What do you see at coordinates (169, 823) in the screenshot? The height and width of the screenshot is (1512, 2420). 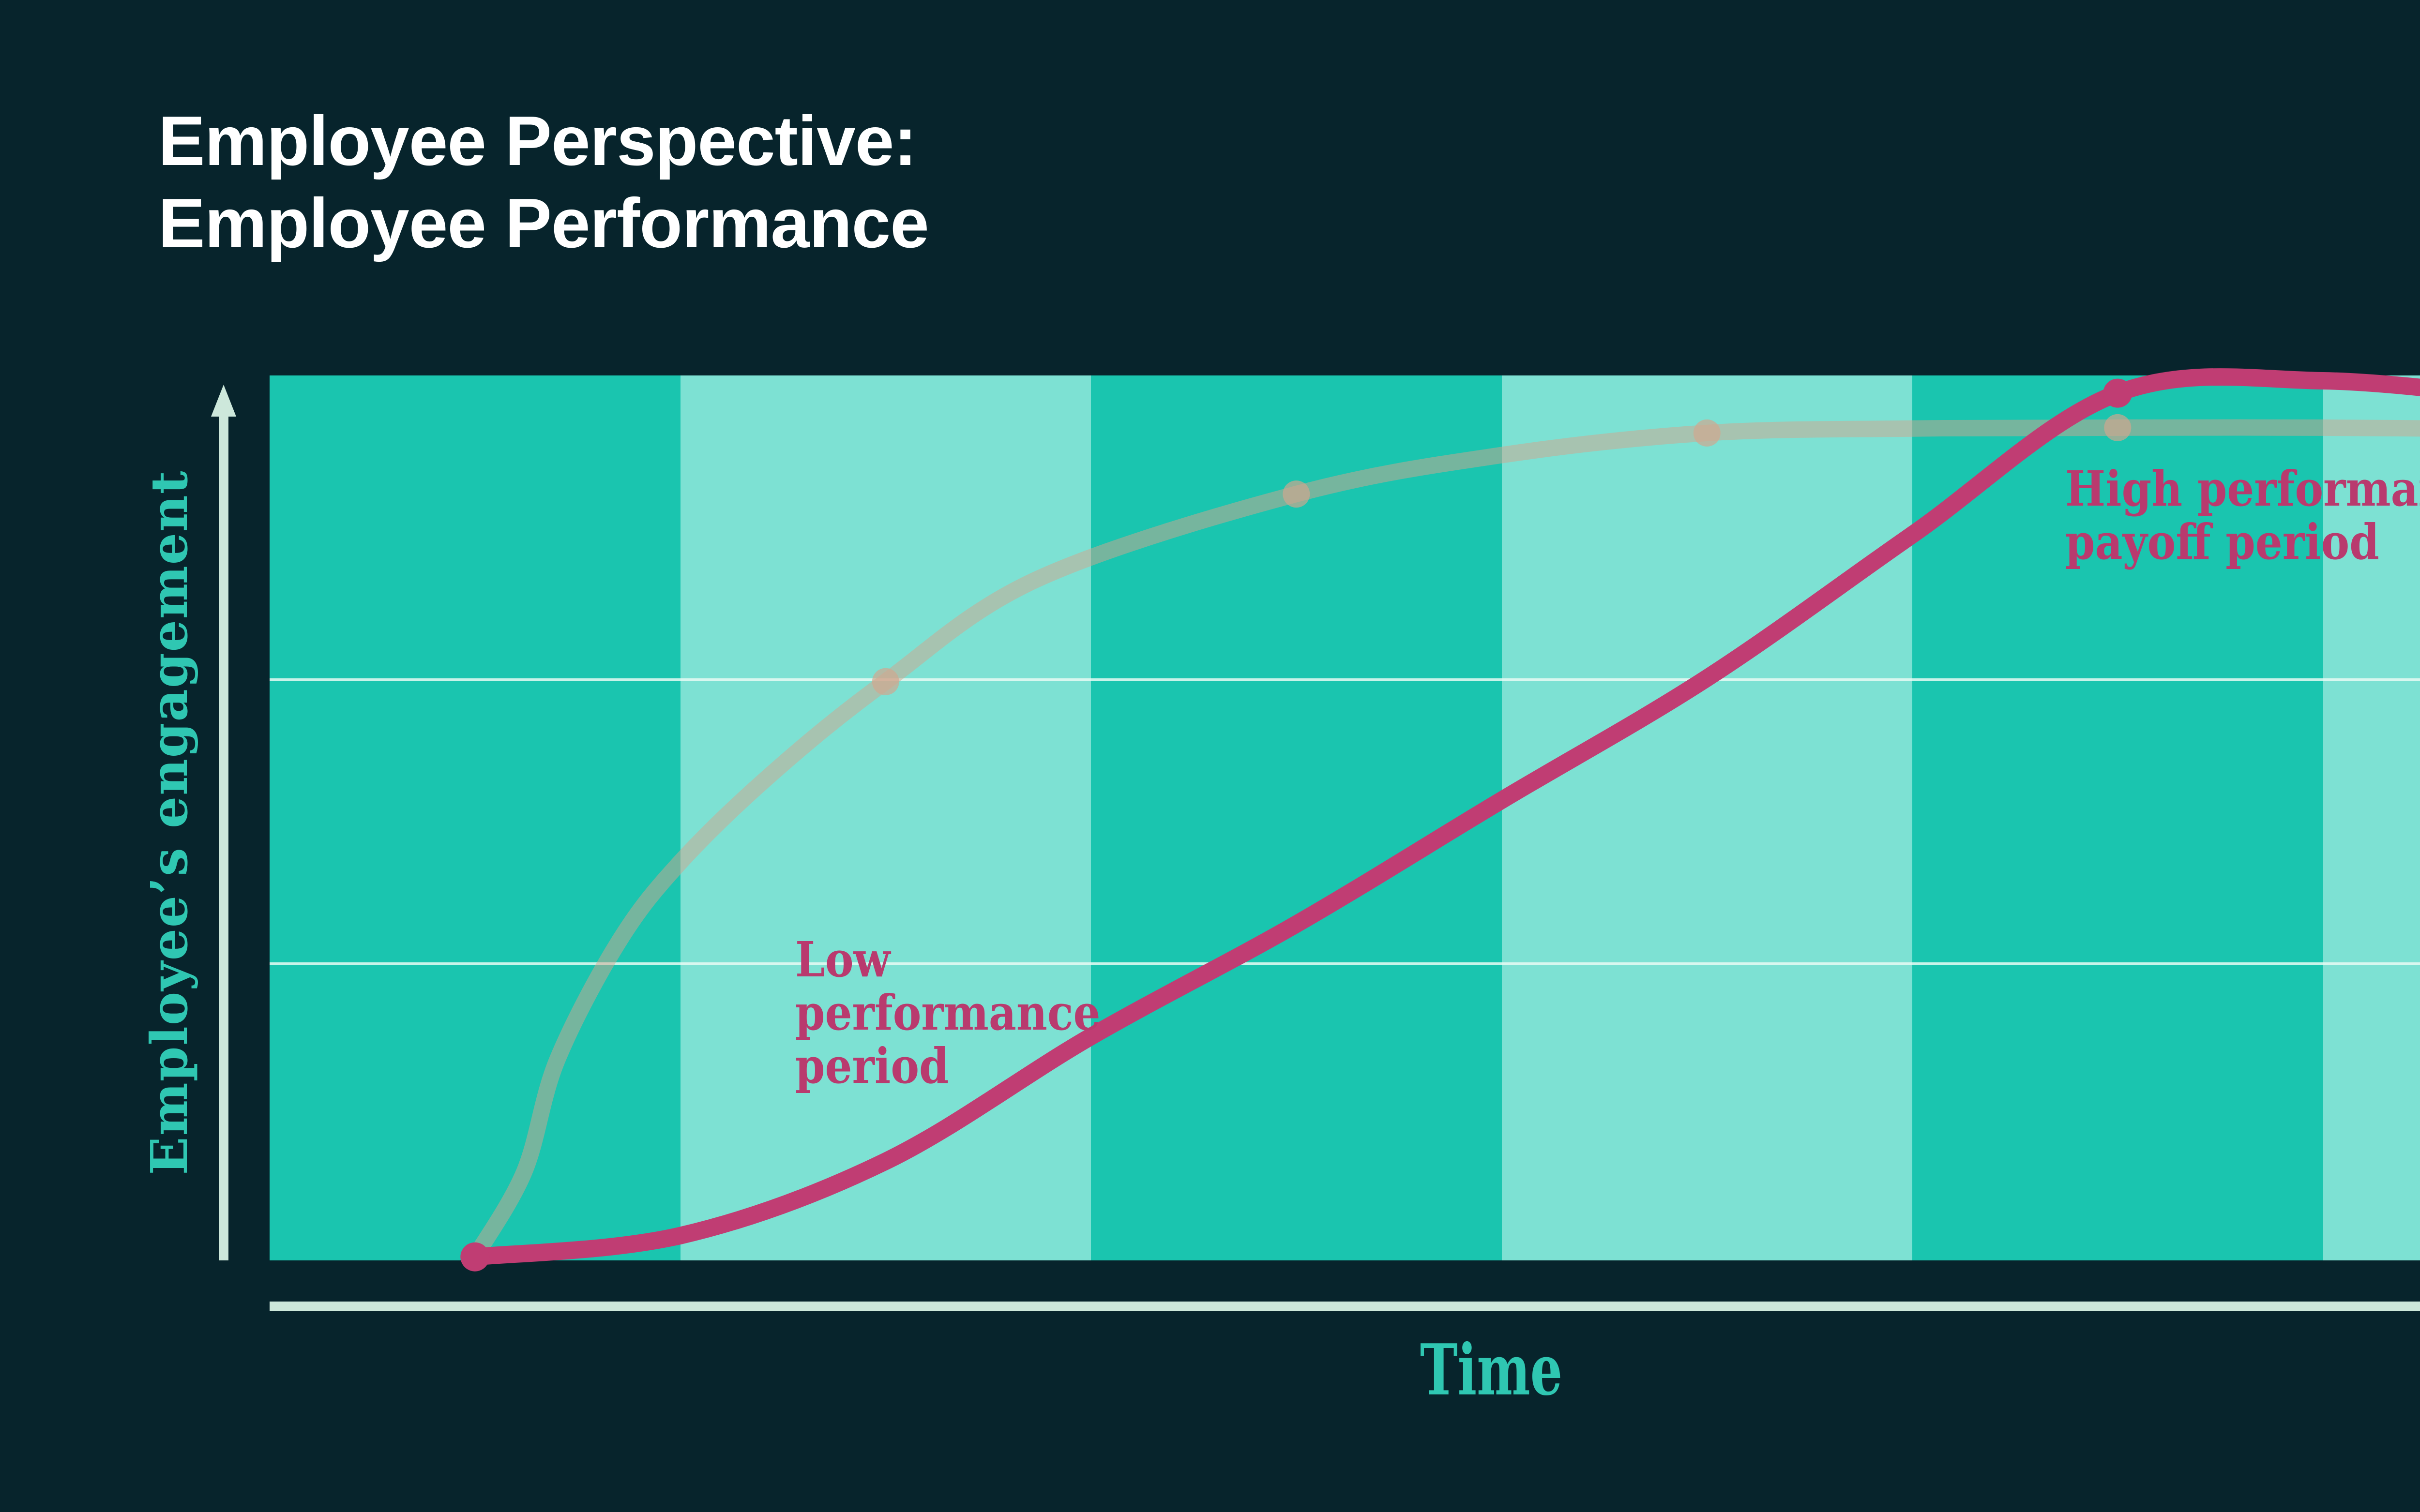 I see `y-axis-label: Employee’s engagement` at bounding box center [169, 823].